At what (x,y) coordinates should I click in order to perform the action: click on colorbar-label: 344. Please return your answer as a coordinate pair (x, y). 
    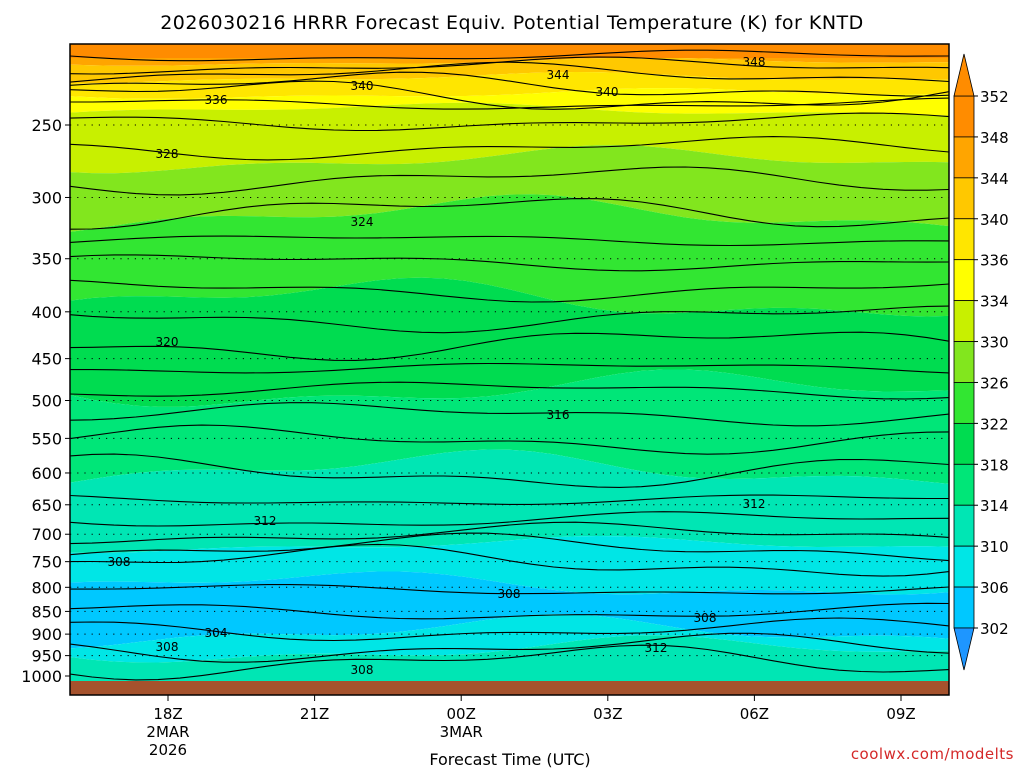
    Looking at the image, I should click on (994, 179).